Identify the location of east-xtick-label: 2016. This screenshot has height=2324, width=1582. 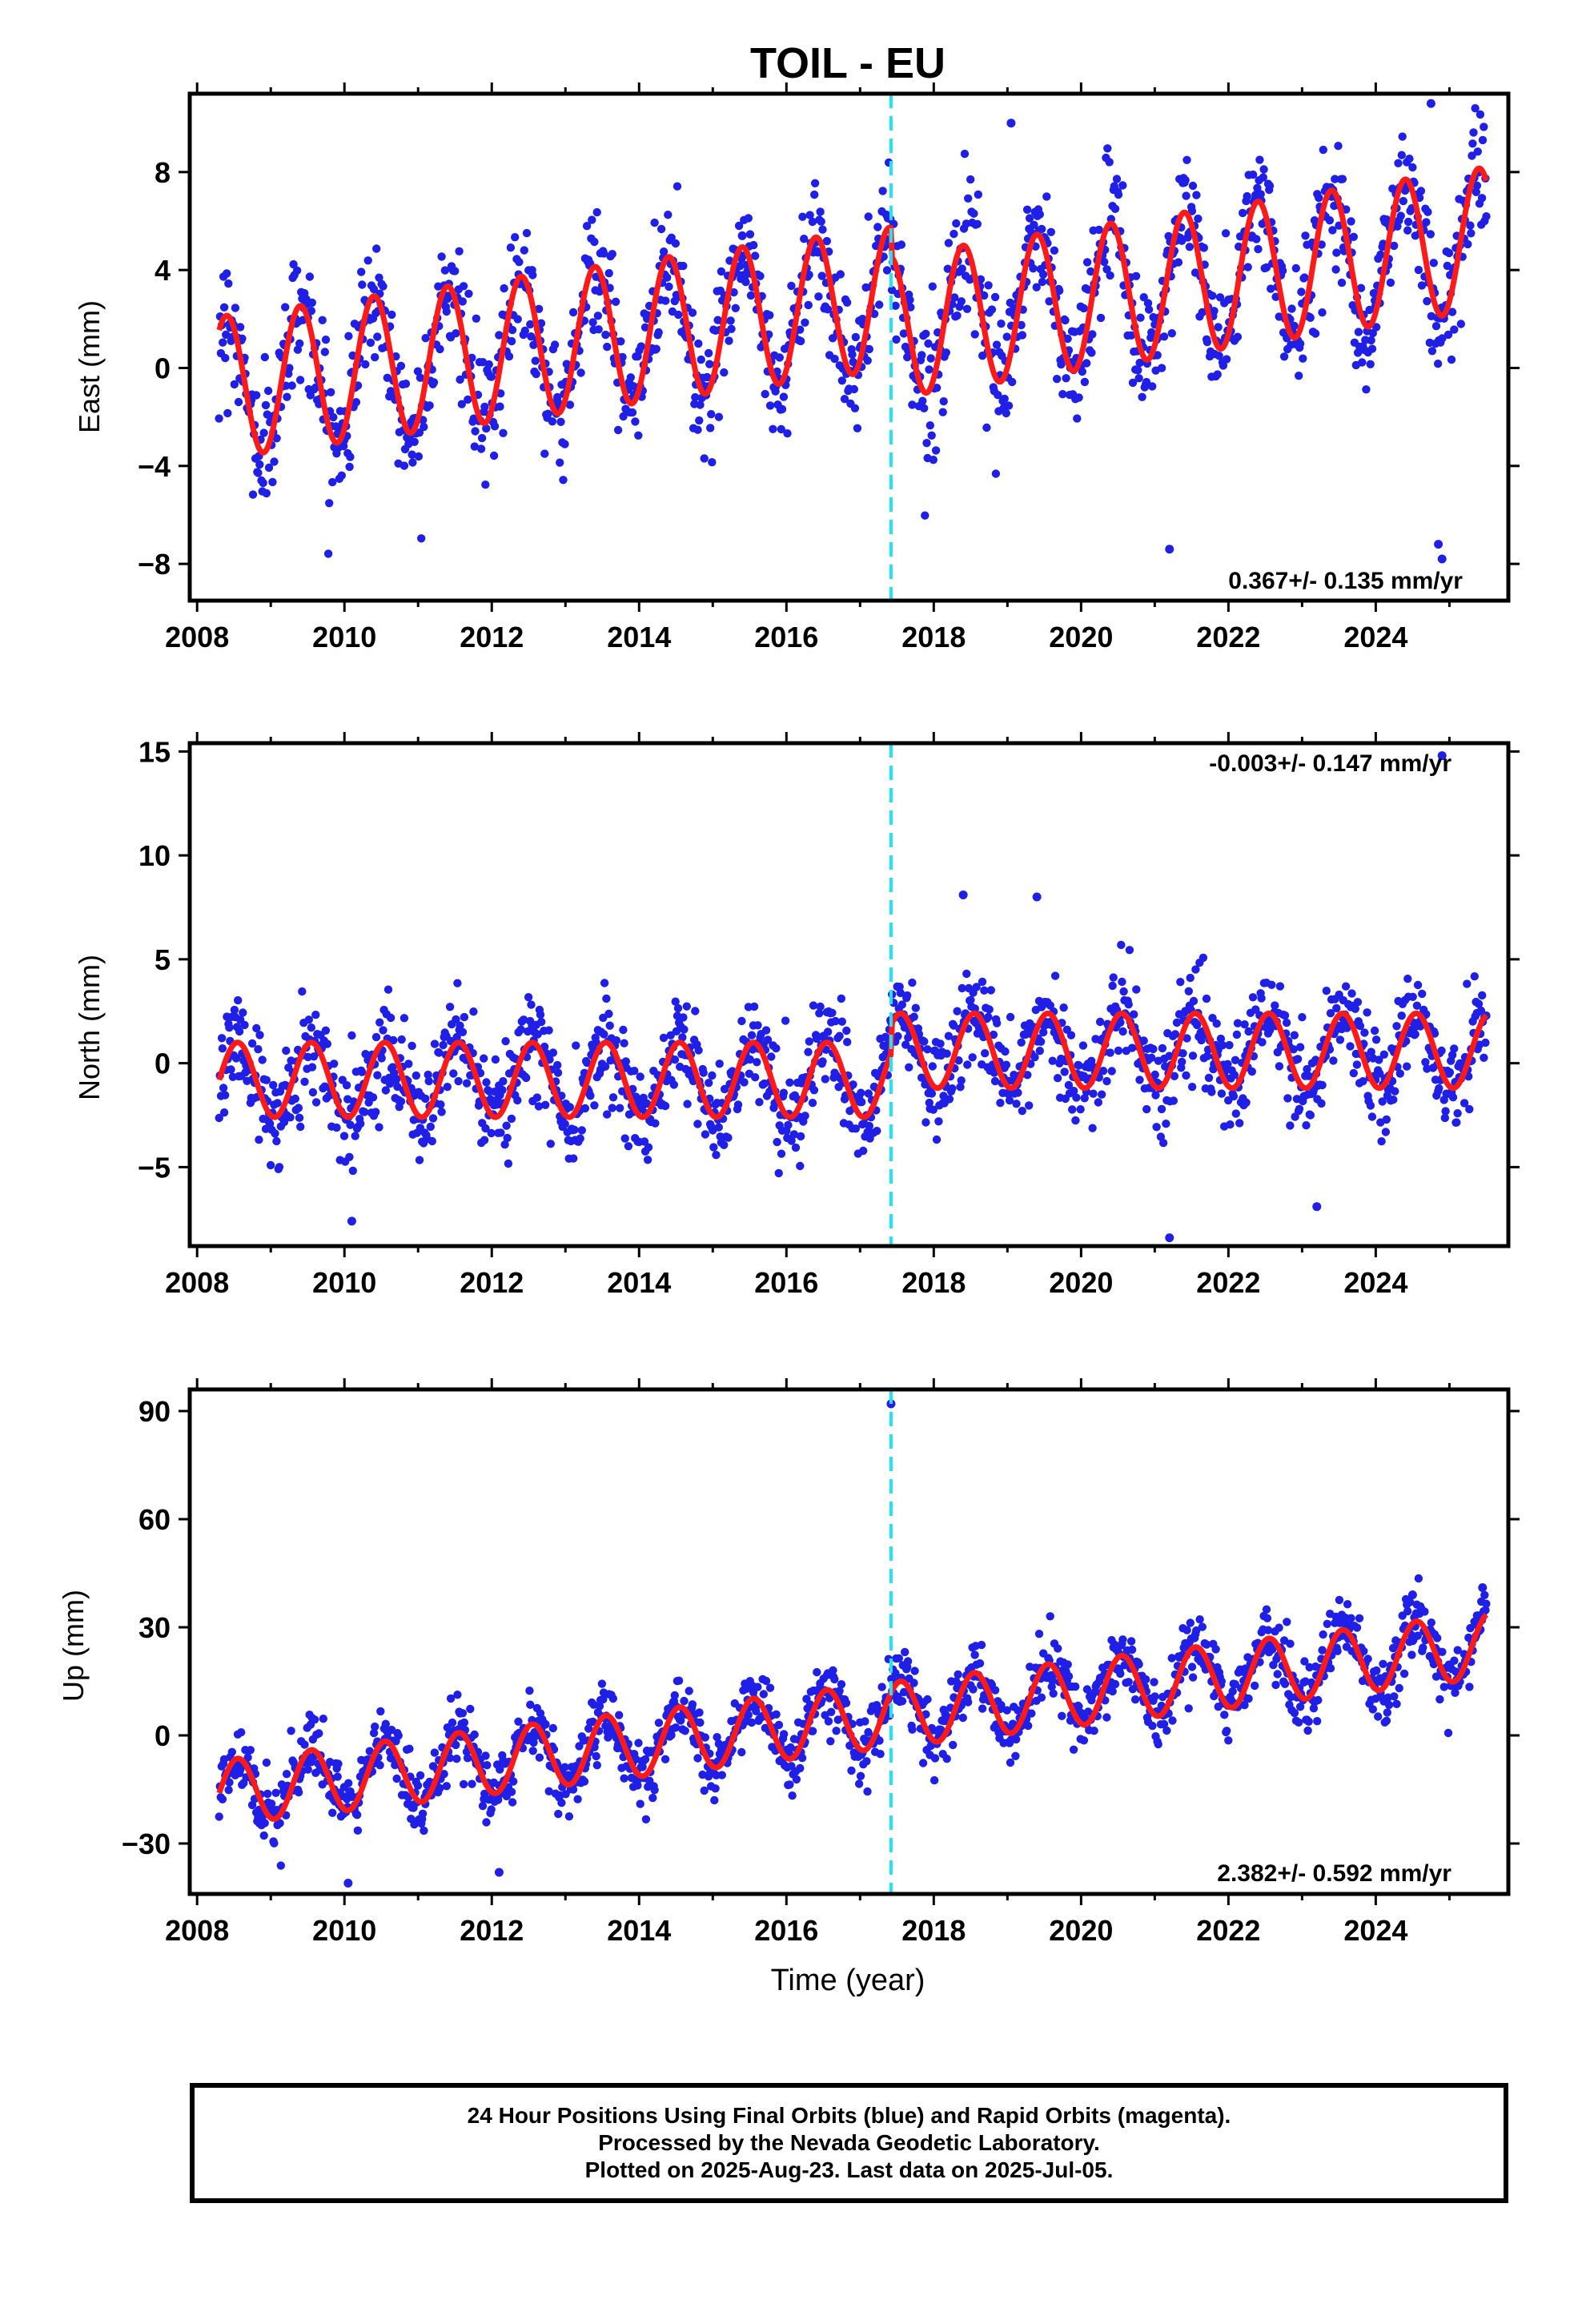
(786, 637).